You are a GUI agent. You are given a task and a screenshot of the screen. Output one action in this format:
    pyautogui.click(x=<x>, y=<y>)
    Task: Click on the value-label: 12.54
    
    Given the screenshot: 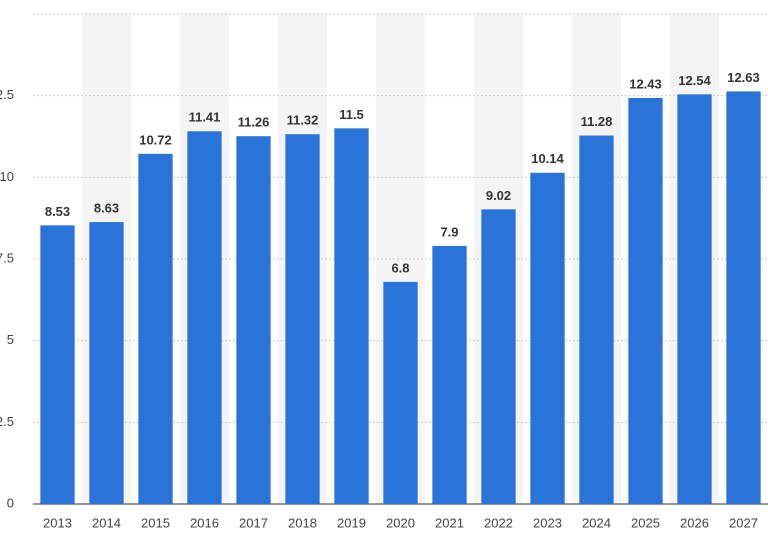 What is the action you would take?
    pyautogui.click(x=694, y=80)
    